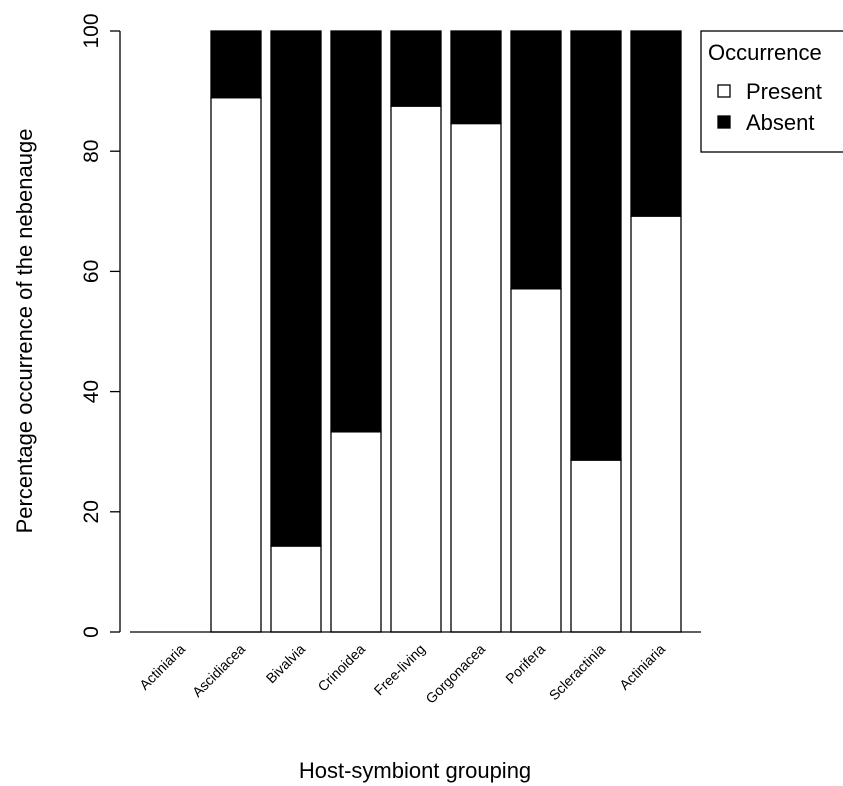 The width and height of the screenshot is (843, 786). Describe the element at coordinates (780, 122) in the screenshot. I see `legend-label-absent: Absent` at that location.